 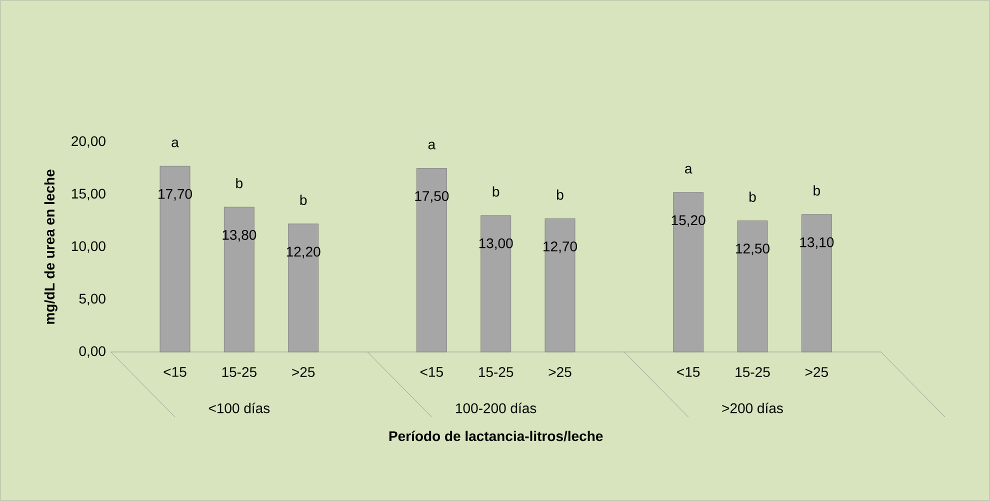 I want to click on data-label: 13,00, so click(x=496, y=244).